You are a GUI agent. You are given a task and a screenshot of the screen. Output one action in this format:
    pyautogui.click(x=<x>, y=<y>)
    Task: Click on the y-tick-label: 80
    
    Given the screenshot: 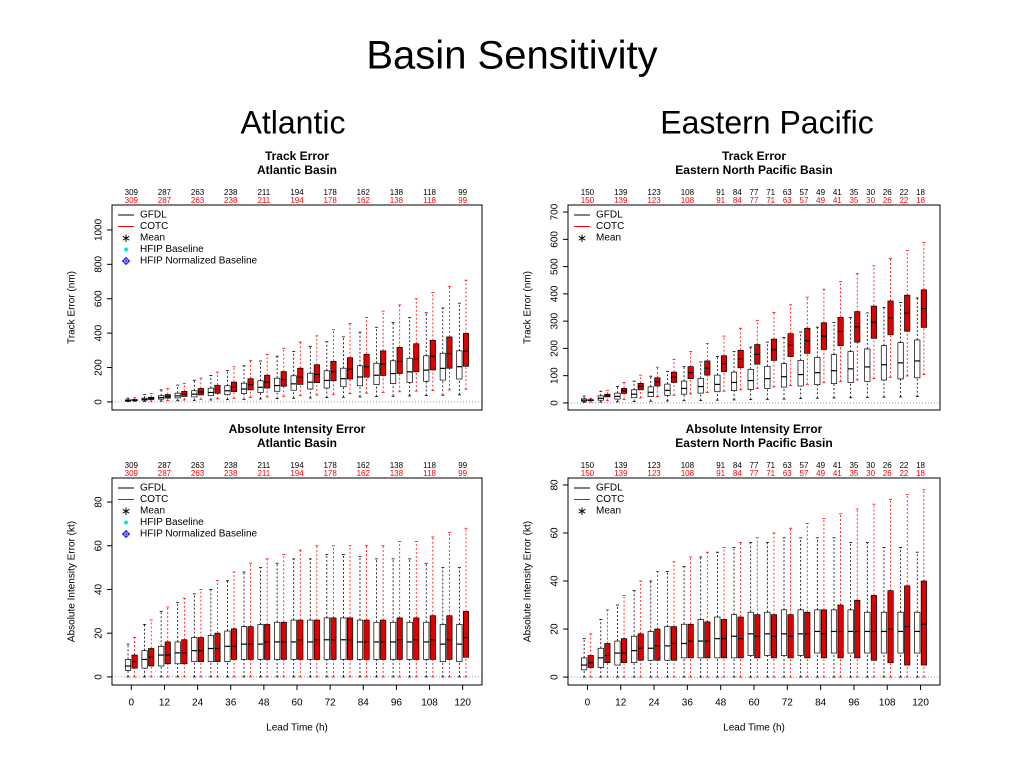 What is the action you would take?
    pyautogui.click(x=99, y=502)
    